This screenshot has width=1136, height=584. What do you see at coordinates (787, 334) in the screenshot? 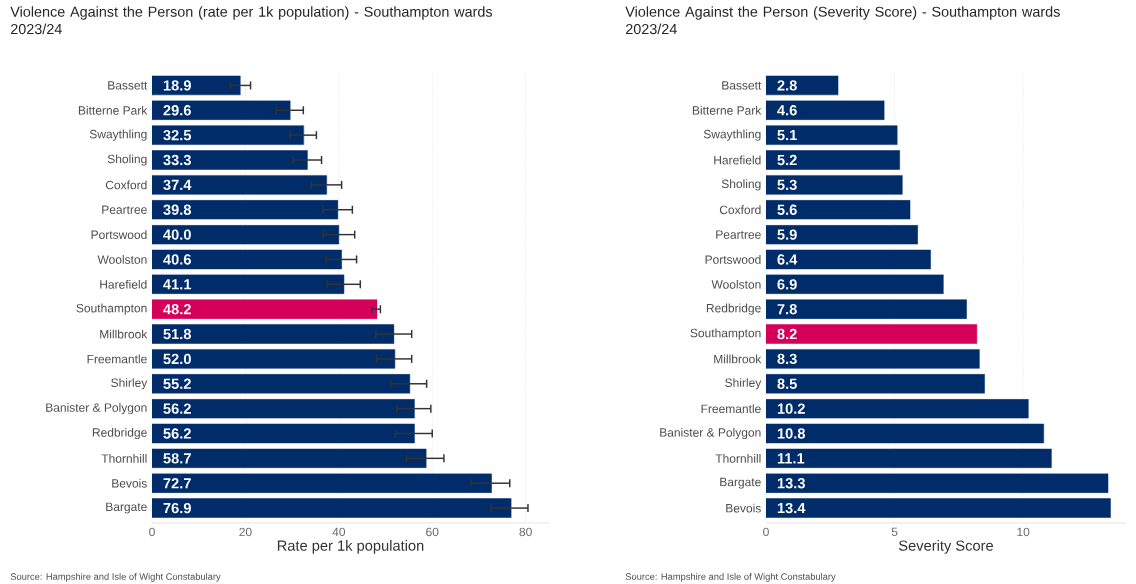
I see `data-label: 8.2` at bounding box center [787, 334].